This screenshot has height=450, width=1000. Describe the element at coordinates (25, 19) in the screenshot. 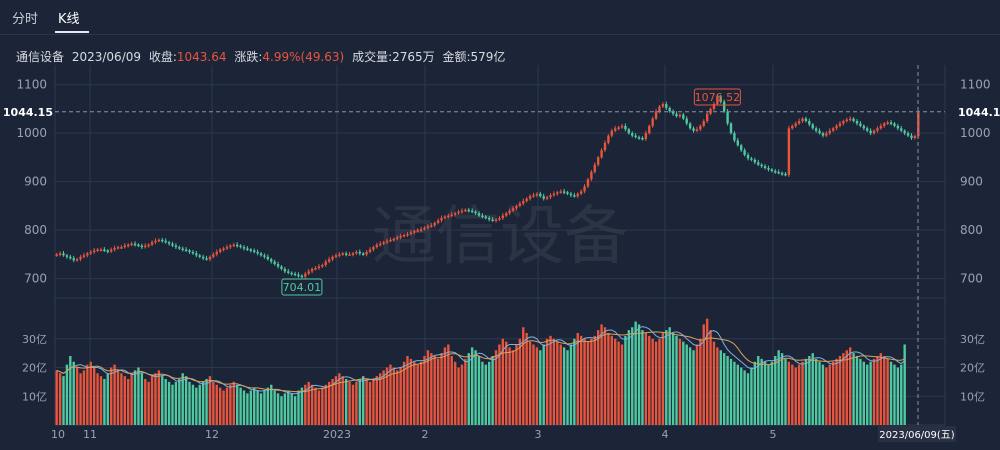

I see `tab-intraday: 分时` at that location.